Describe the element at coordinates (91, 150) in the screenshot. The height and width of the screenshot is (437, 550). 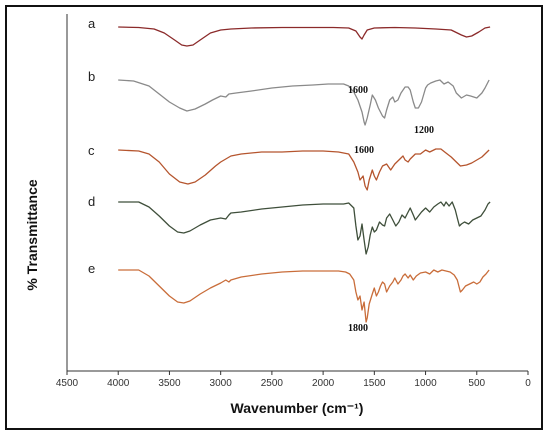
I see `curve-label-c: c` at that location.